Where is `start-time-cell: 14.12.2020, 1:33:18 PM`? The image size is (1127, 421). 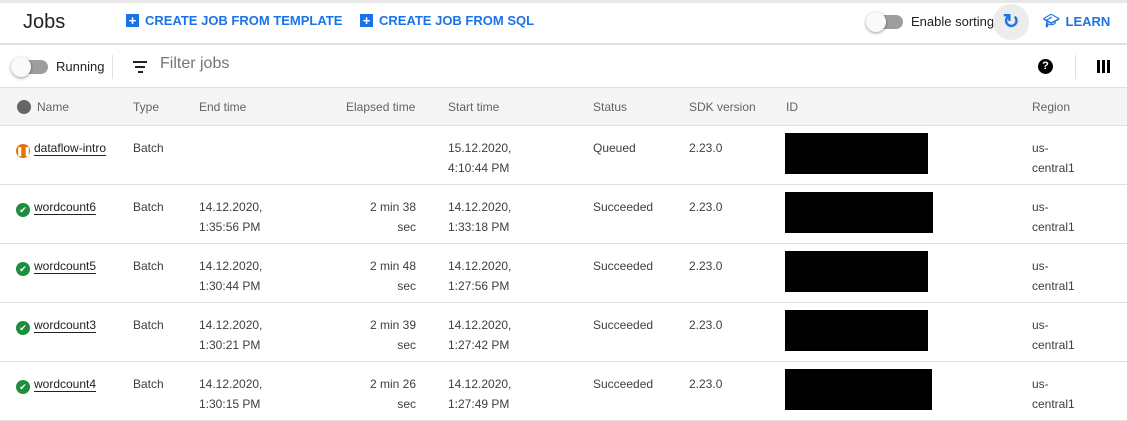
start-time-cell: 14.12.2020, 1:33:18 PM is located at coordinates (480, 217).